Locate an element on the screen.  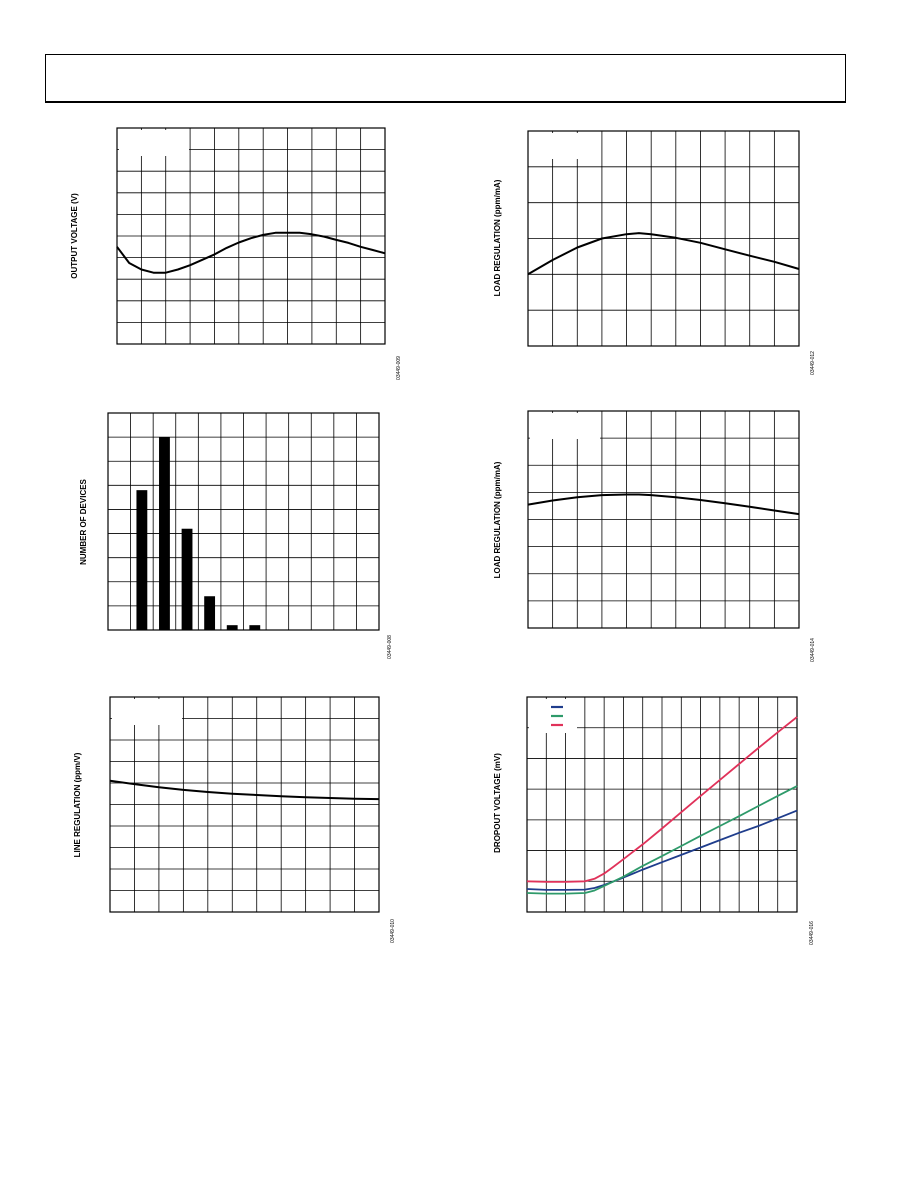
figure-code: 03449-009 is located at coordinates (399, 368).